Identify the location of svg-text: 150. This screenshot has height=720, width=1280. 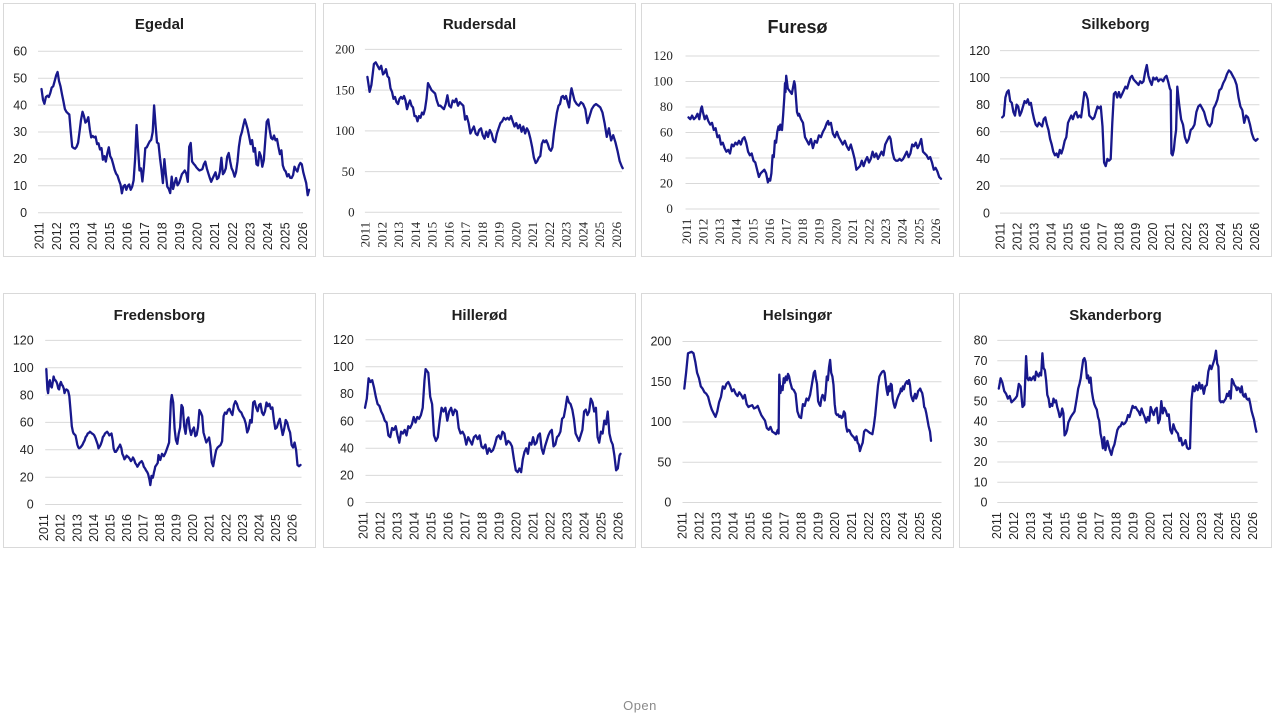
(661, 382).